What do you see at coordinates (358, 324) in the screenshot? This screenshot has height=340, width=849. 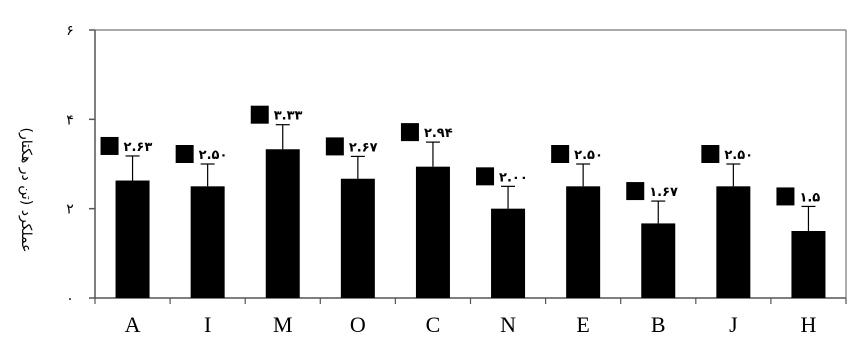 I see `x-tick-label: O` at bounding box center [358, 324].